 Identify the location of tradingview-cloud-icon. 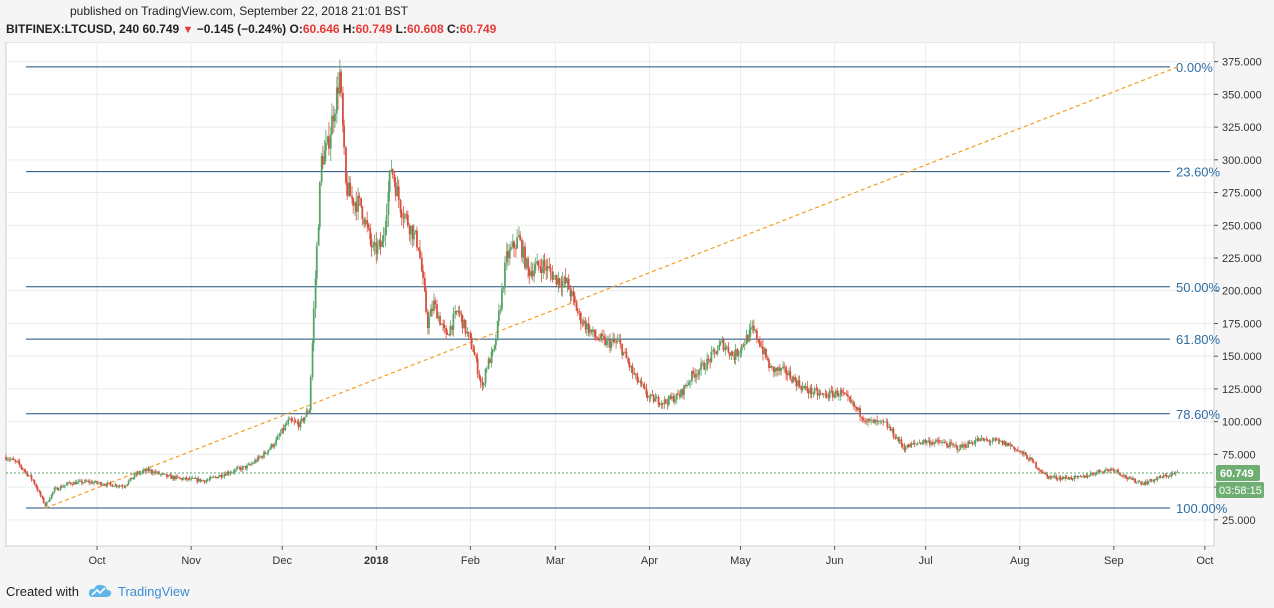
(100, 591).